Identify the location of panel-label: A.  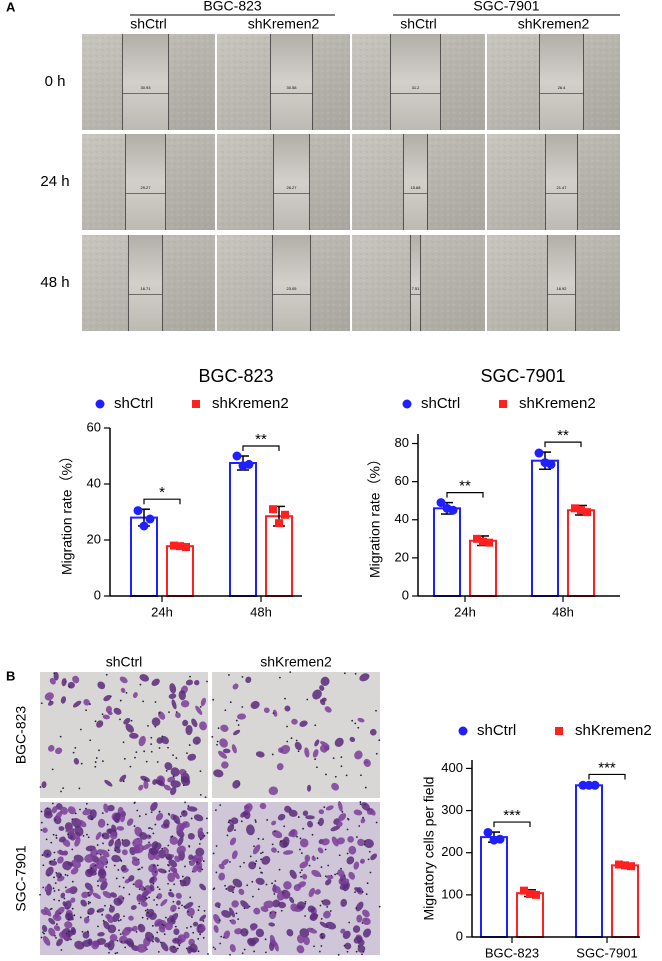
(11, 7).